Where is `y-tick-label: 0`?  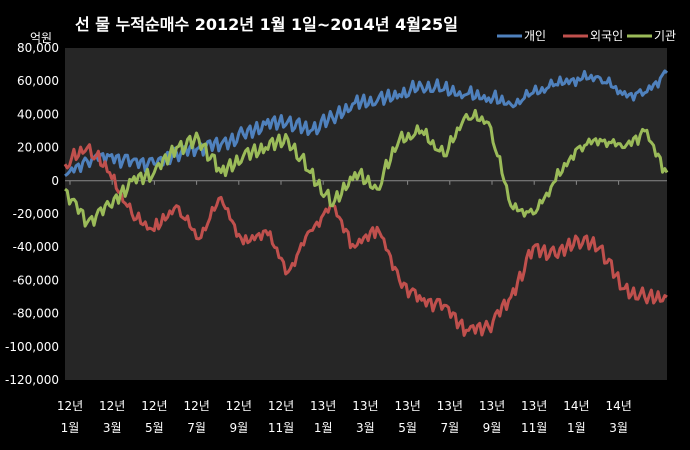
y-tick-label: 0 is located at coordinates (55, 181).